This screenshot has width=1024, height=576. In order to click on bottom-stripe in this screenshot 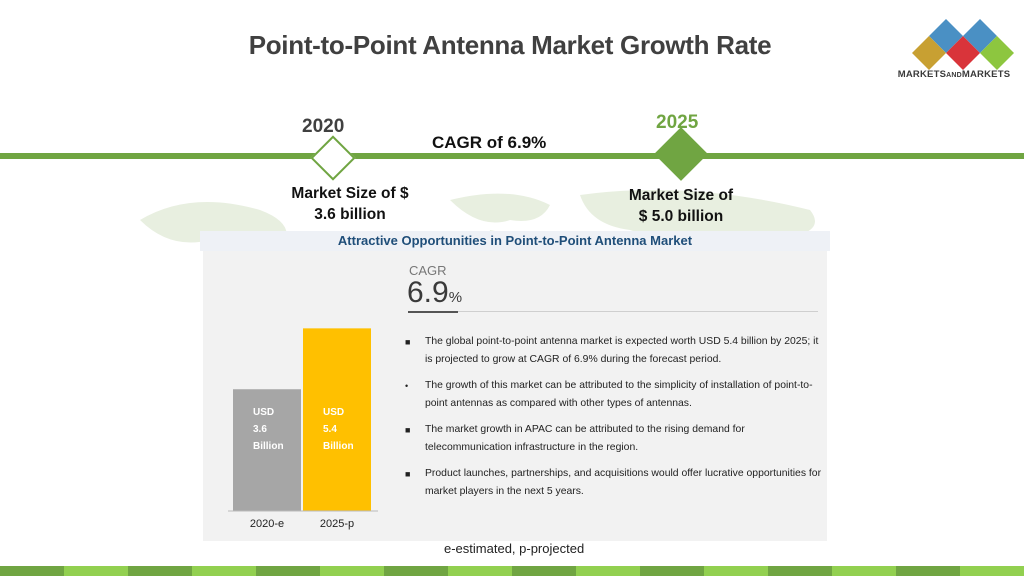, I will do `click(512, 571)`.